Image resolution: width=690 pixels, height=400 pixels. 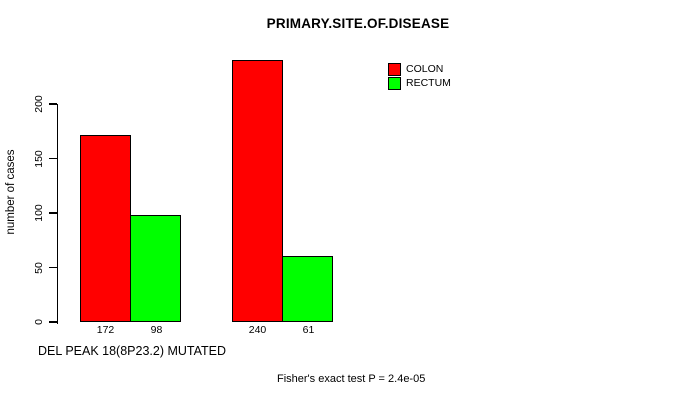 What do you see at coordinates (105, 330) in the screenshot?
I see `bar-value-label: 172` at bounding box center [105, 330].